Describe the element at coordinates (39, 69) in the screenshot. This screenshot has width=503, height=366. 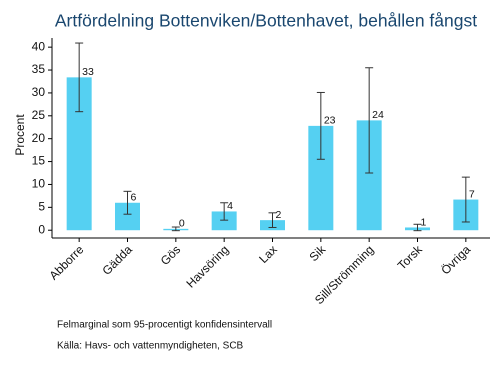
I see `y-tick-label: 35` at that location.